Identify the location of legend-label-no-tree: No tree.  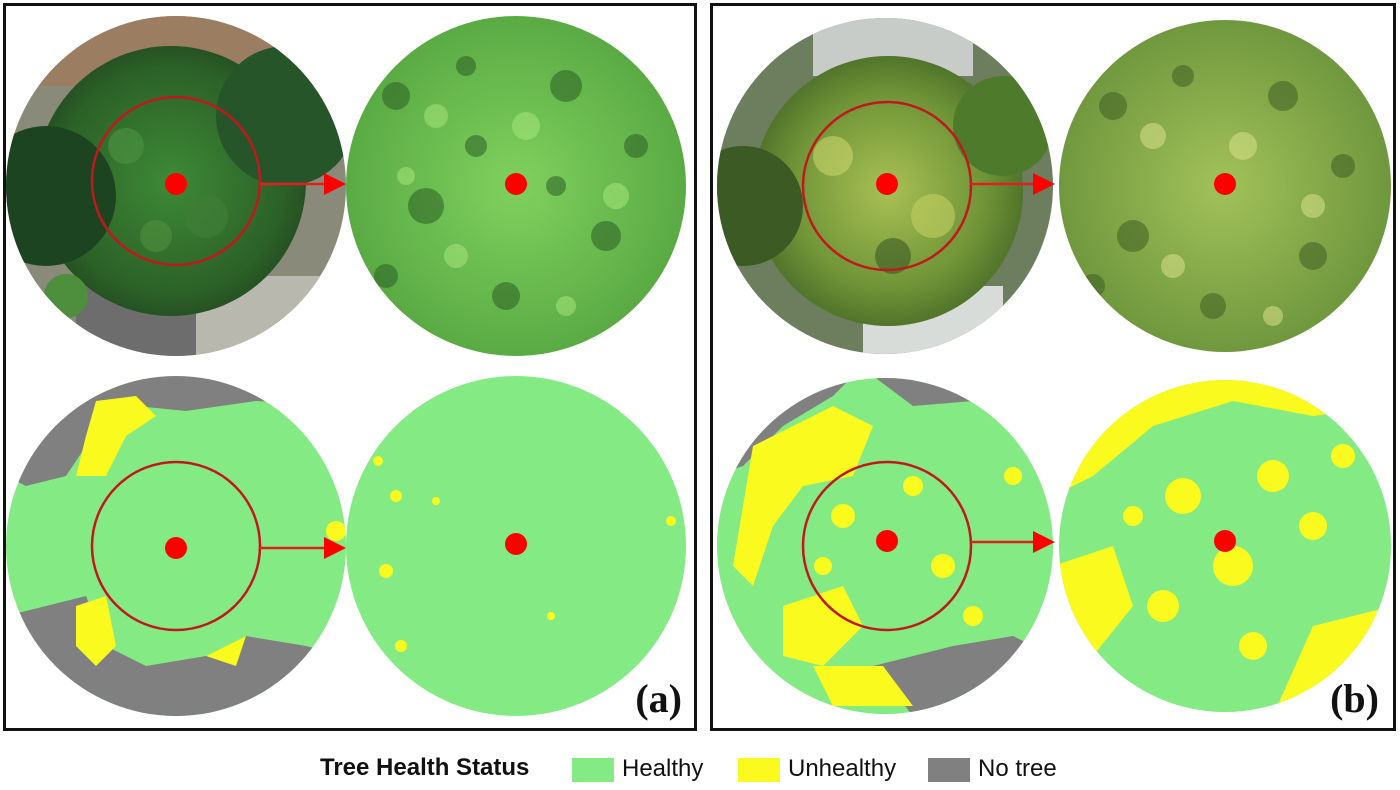
(1017, 768).